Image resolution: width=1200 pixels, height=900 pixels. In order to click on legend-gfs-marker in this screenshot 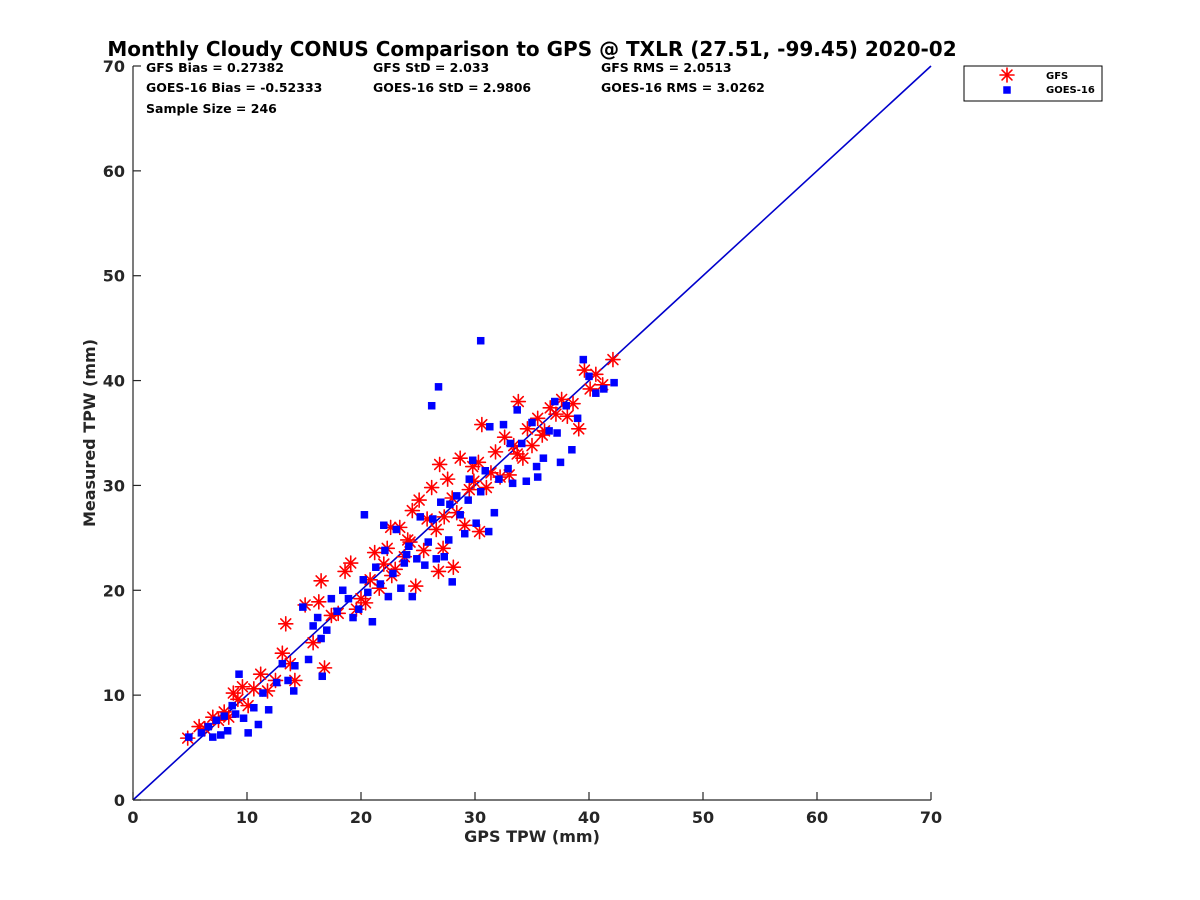, I will do `click(1007, 75)`.